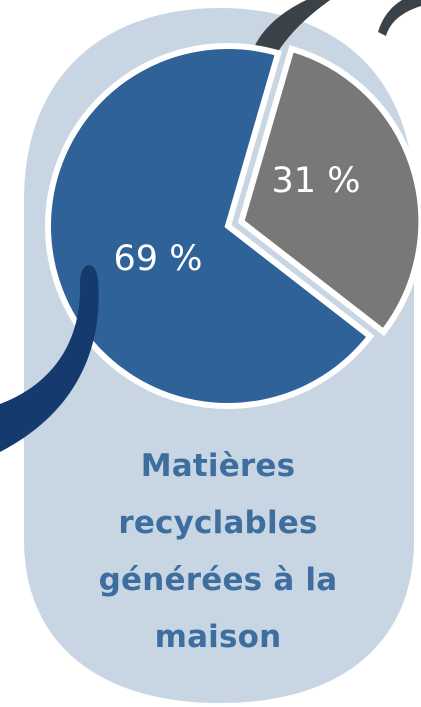 Image resolution: width=421 pixels, height=707 pixels. I want to click on slice-label-69: 69 %, so click(158, 259).